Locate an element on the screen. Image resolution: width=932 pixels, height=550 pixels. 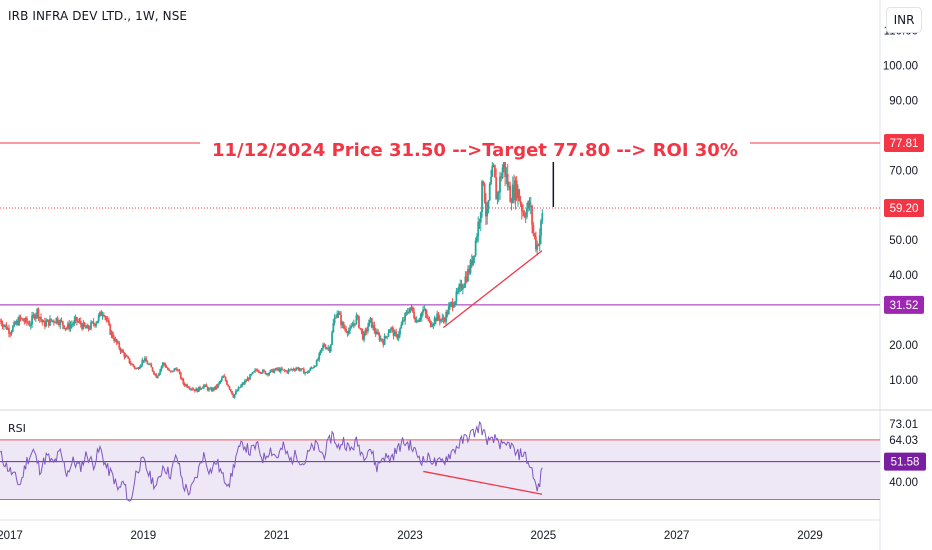
price-trend-line is located at coordinates (492, 289).